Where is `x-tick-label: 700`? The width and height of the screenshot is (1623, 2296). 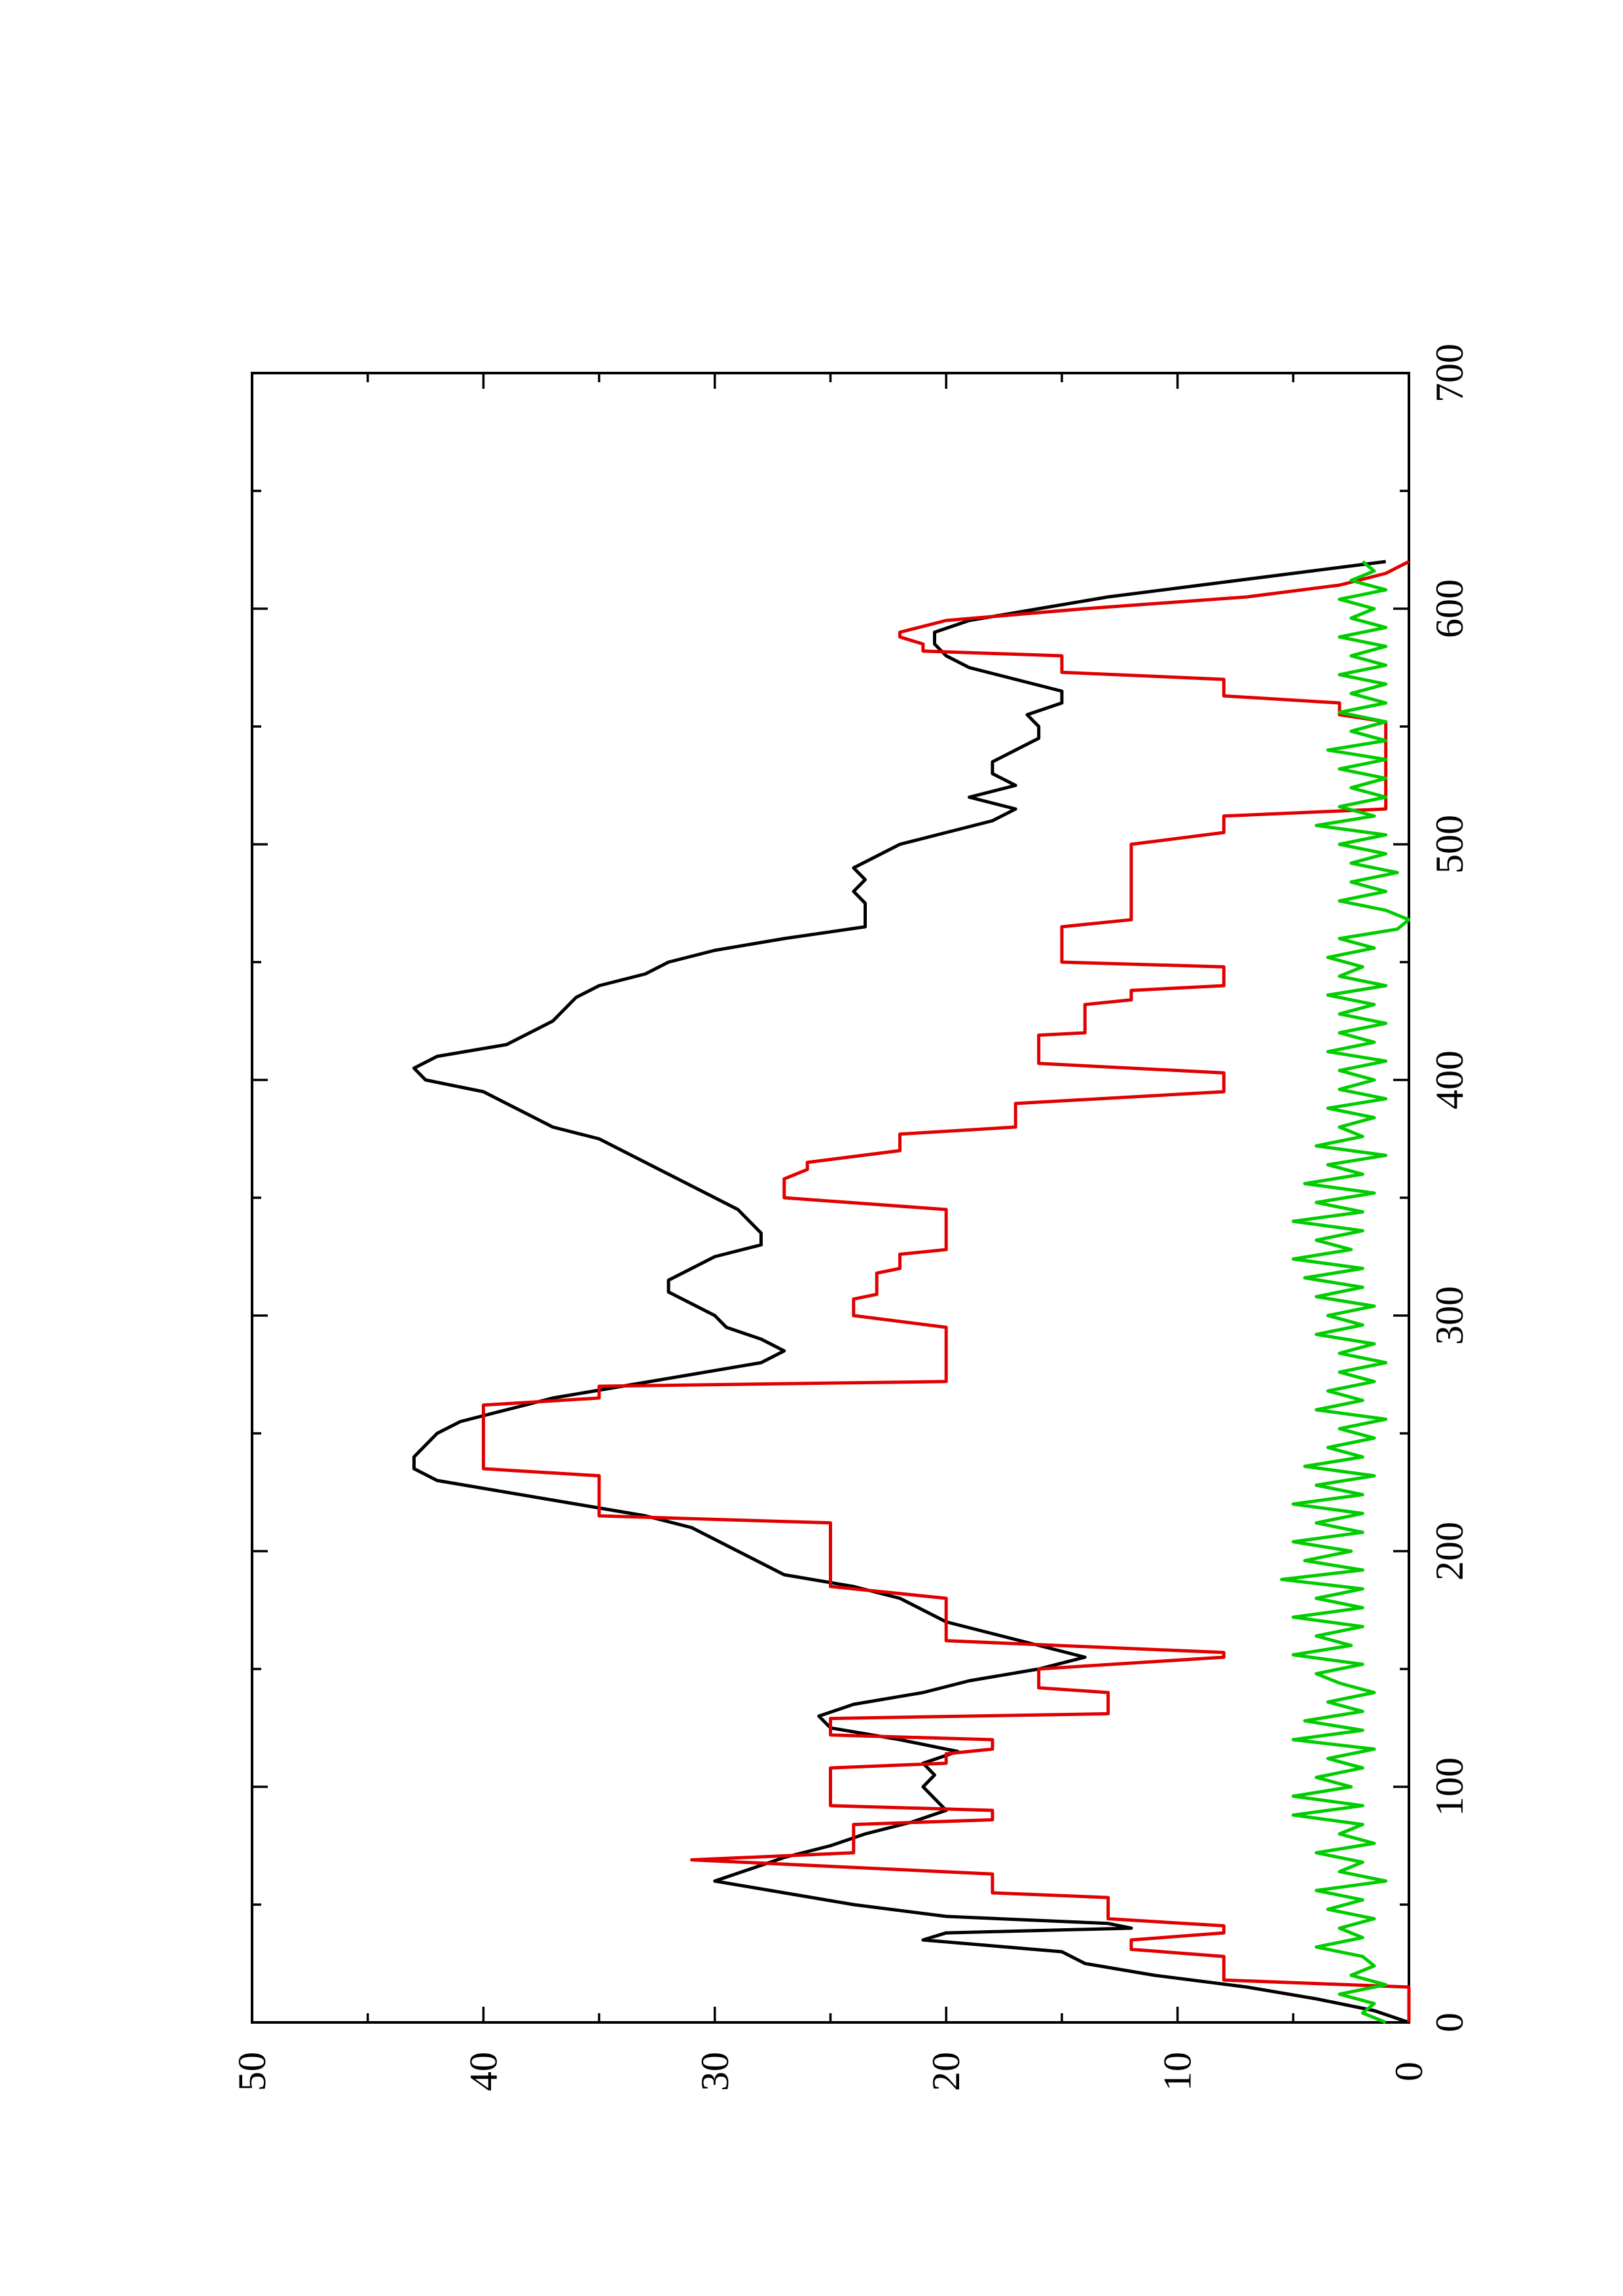 x-tick-label: 700 is located at coordinates (1449, 373).